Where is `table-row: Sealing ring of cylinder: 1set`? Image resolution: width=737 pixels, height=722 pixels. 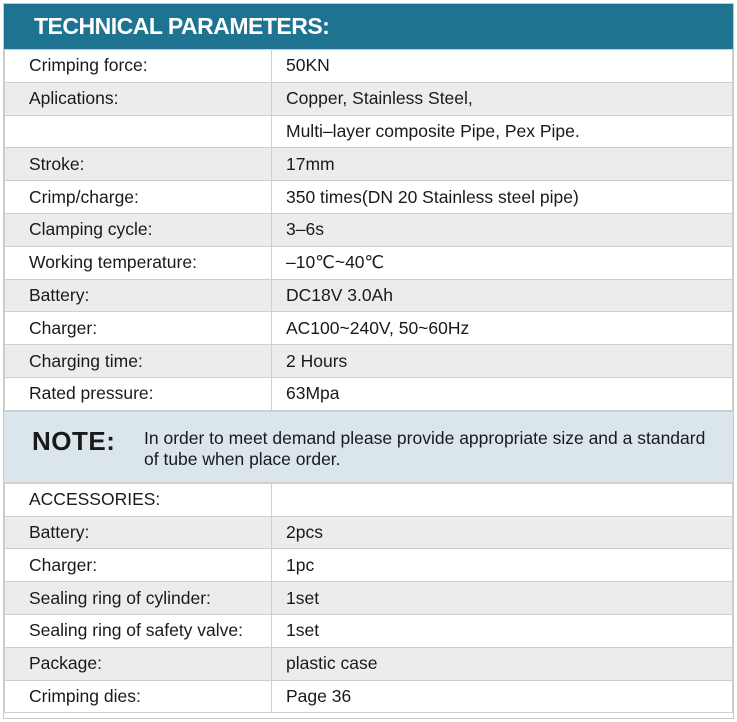 table-row: Sealing ring of cylinder: 1set is located at coordinates (368, 598).